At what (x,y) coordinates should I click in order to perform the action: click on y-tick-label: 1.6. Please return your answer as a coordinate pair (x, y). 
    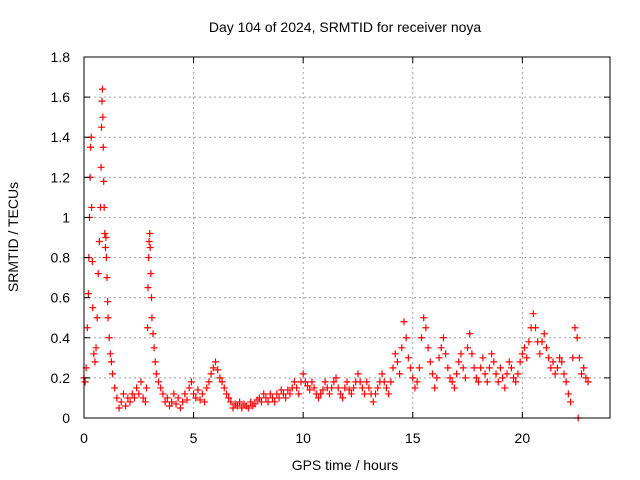
    Looking at the image, I should click on (61, 97).